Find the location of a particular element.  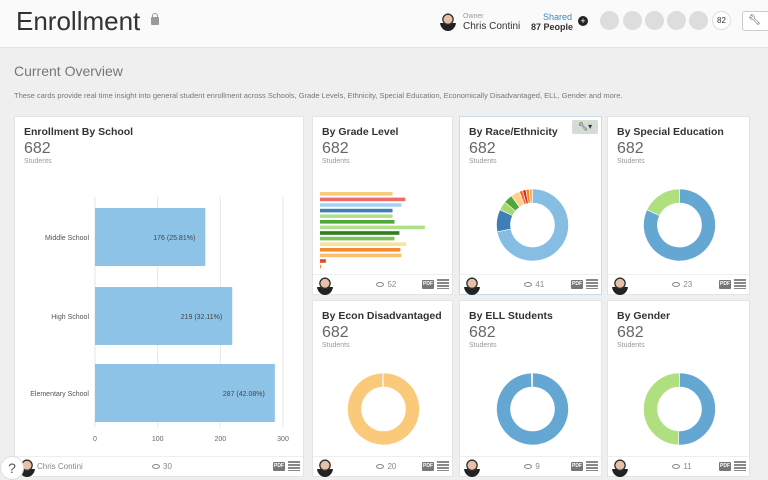

category-label: Elementary School is located at coordinates (59, 394).